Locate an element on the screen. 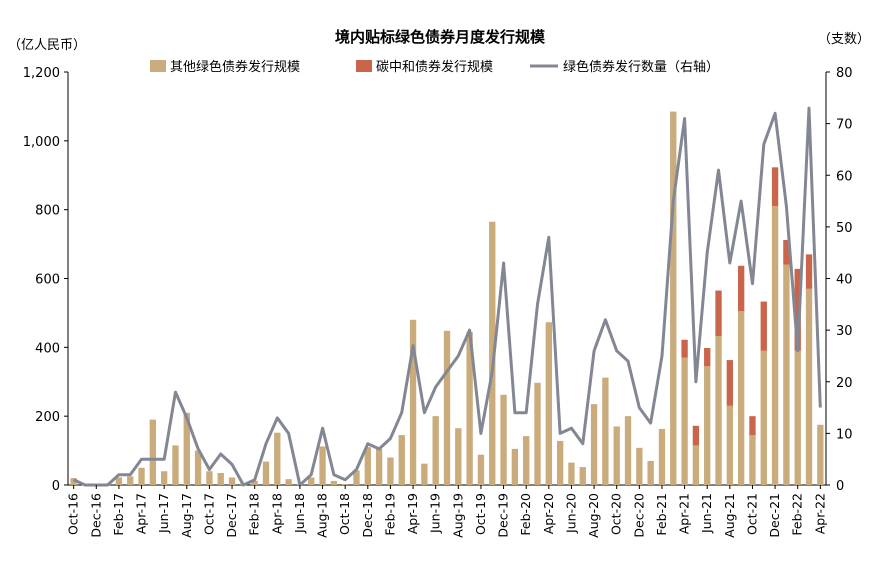 Image resolution: width=878 pixels, height=561 pixels. legend-label-carbon: 碳中和债券发行规模 is located at coordinates (434, 67).